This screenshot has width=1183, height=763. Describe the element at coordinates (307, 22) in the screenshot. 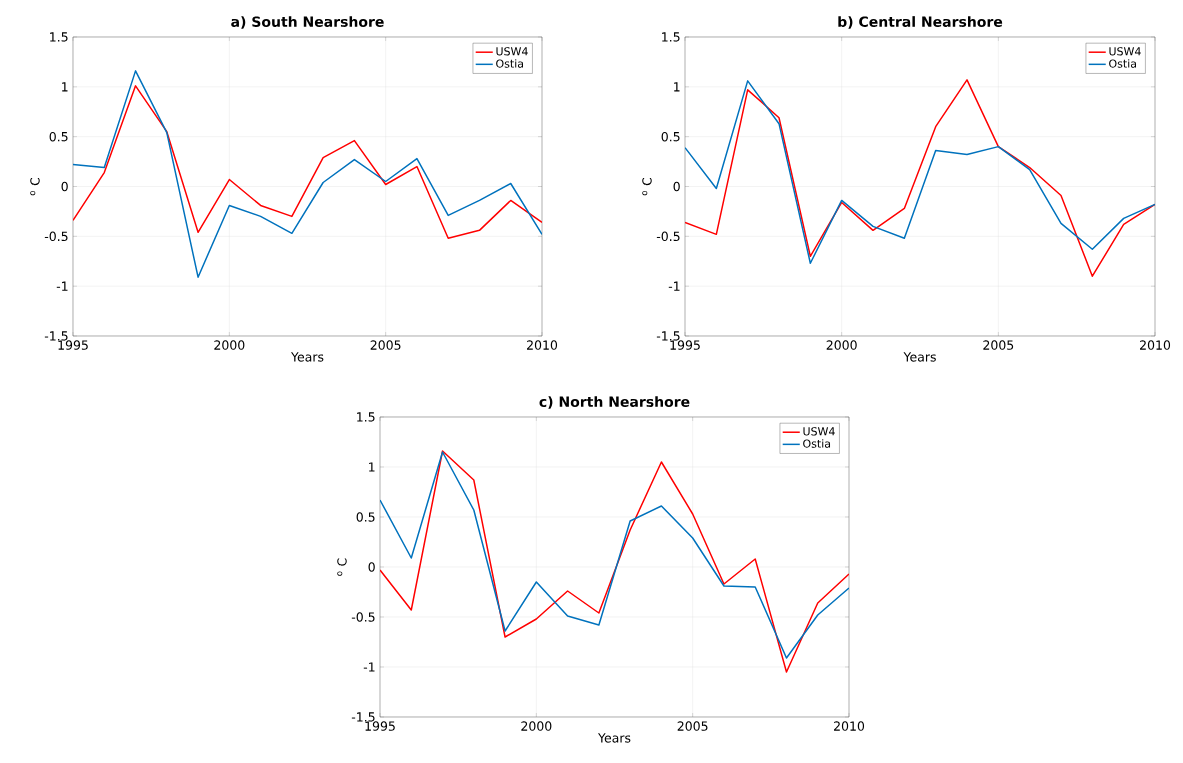

I see `chart-title: a) South Nearshore` at that location.